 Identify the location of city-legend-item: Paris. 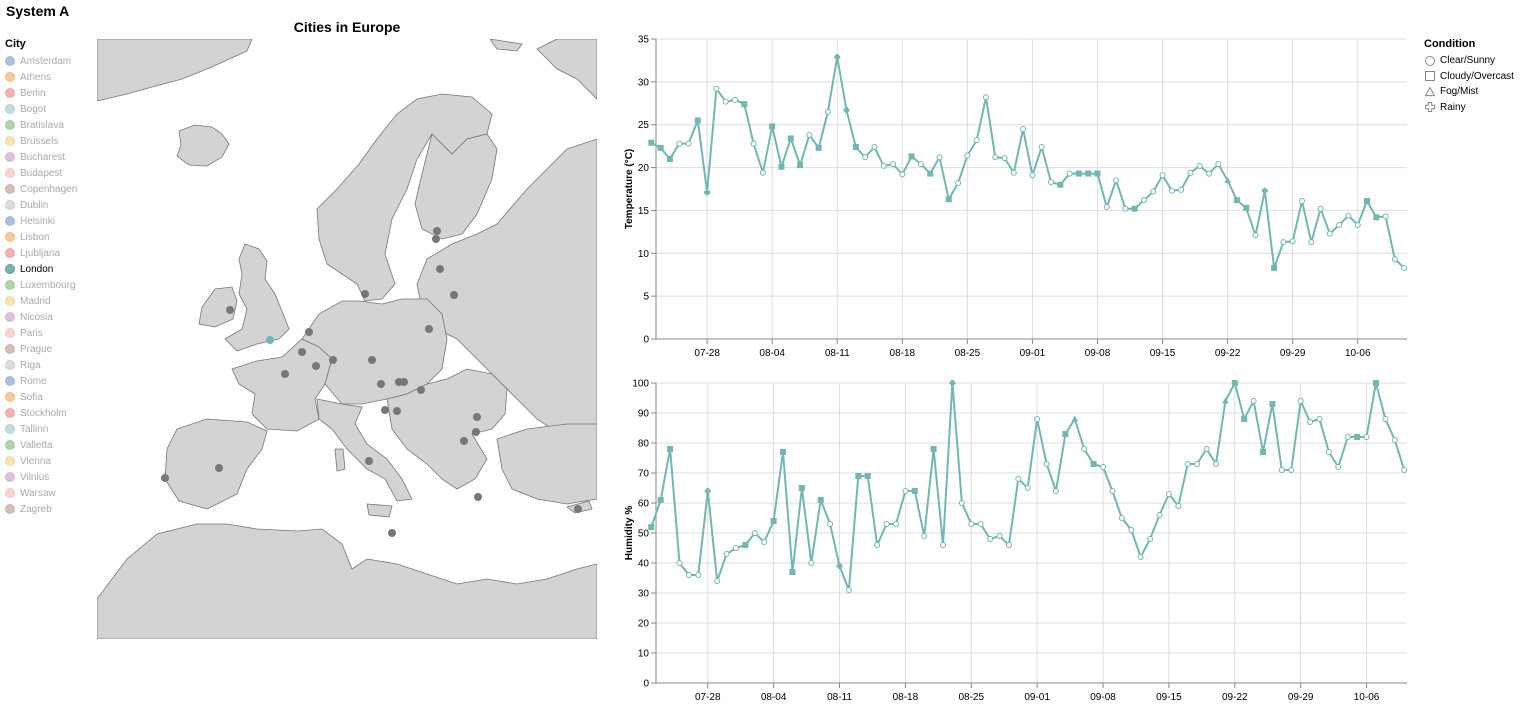
(41, 333).